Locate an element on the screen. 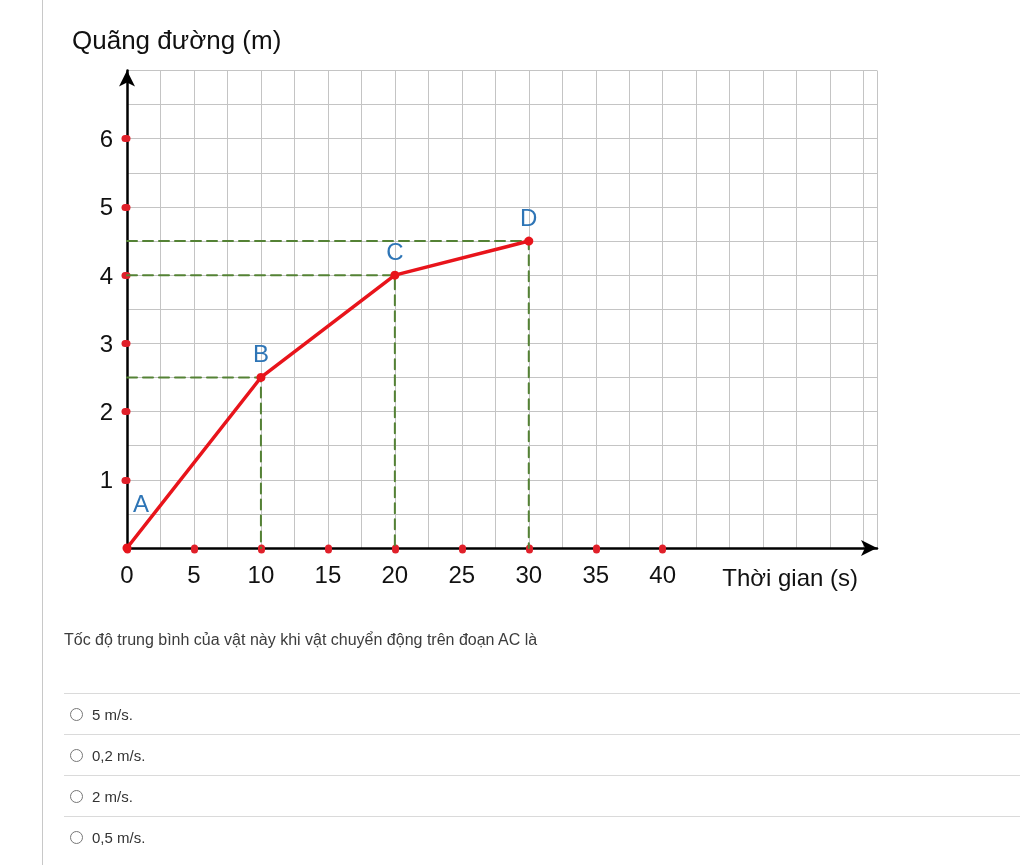  annotation: D is located at coordinates (529, 217).